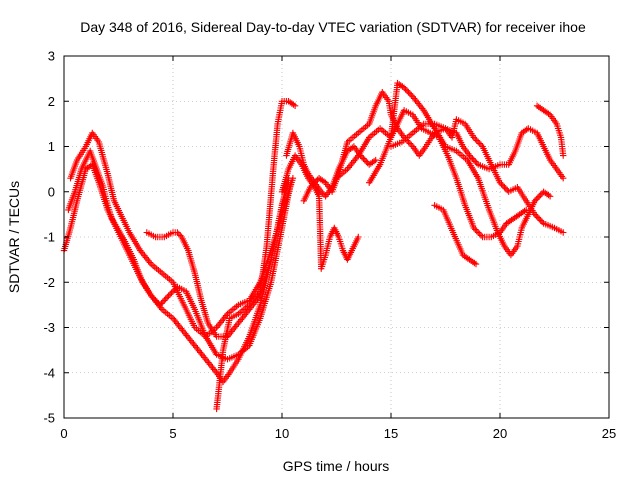 This screenshot has width=640, height=480. What do you see at coordinates (51, 146) in the screenshot?
I see `y-tick-label: 1` at bounding box center [51, 146].